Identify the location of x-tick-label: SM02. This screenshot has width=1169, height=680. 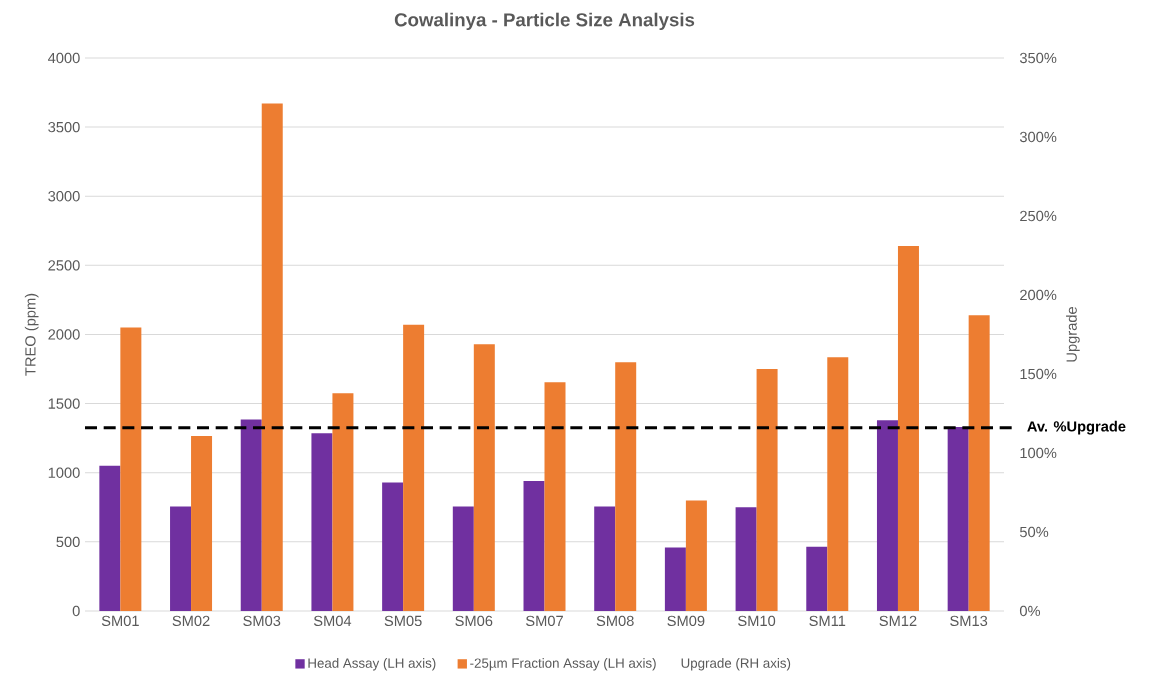
(191, 621).